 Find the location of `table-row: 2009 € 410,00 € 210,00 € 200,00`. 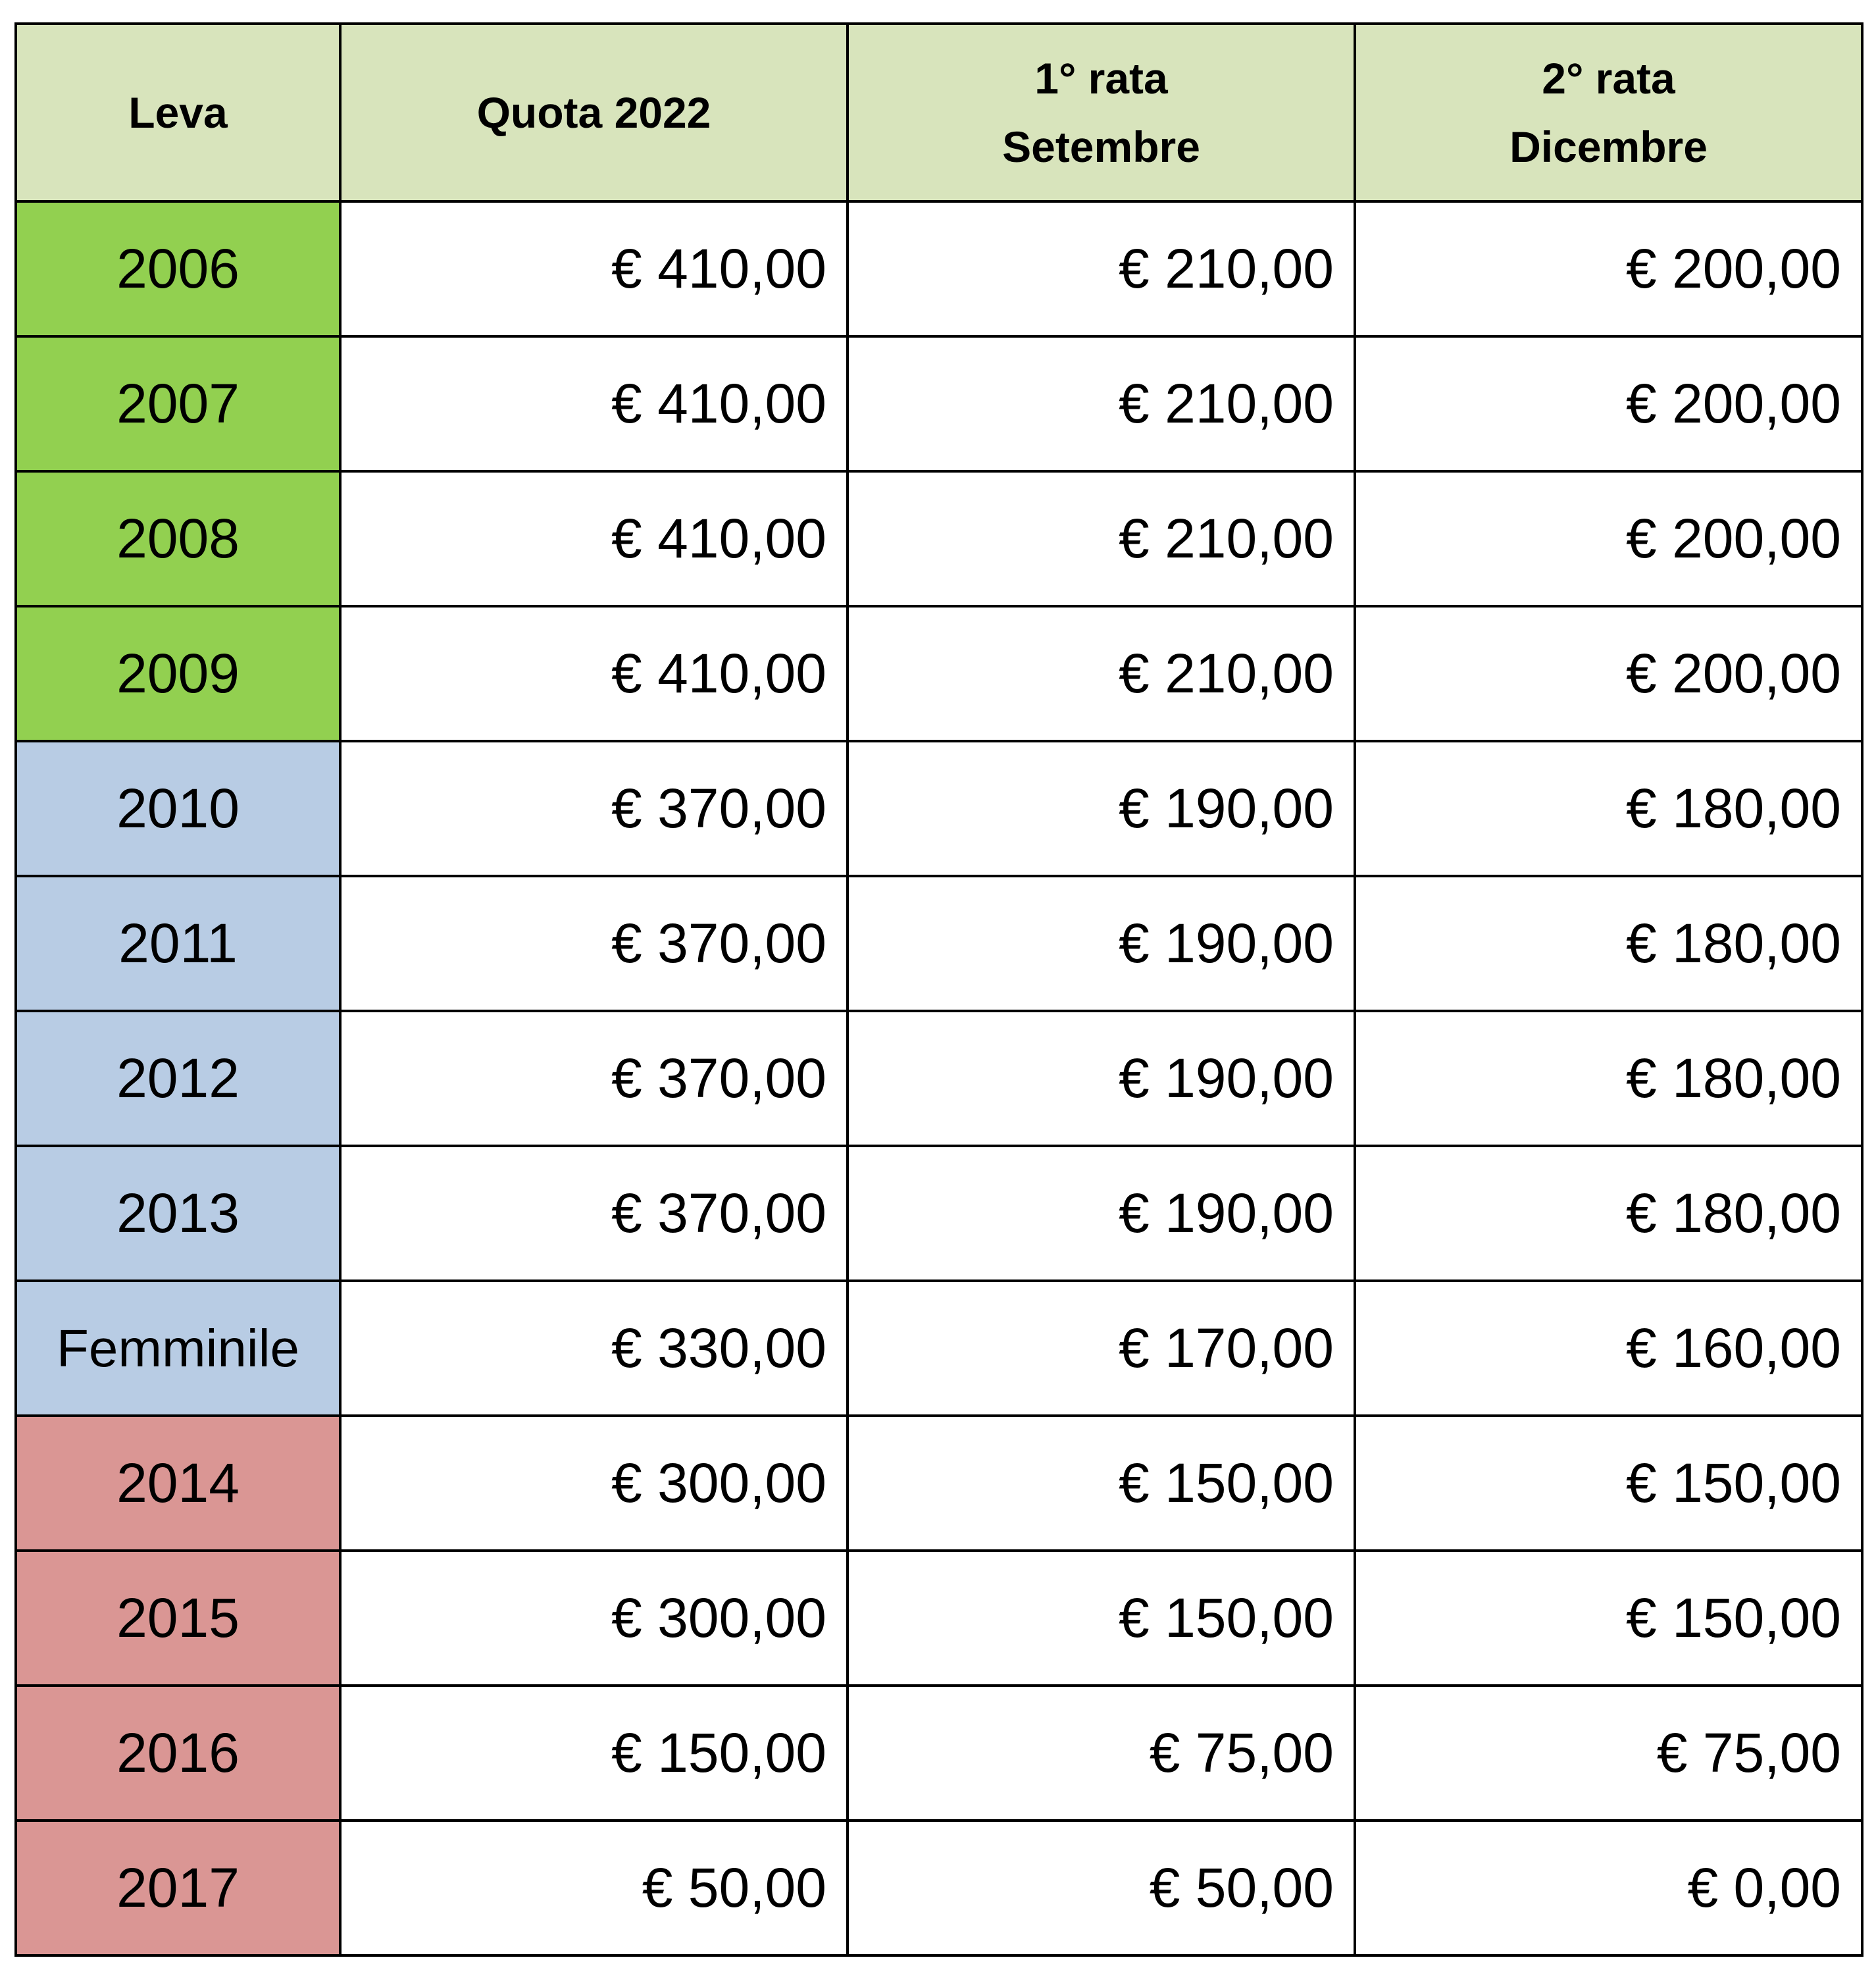

table-row: 2009 € 410,00 € 210,00 € 200,00 is located at coordinates (938, 673).